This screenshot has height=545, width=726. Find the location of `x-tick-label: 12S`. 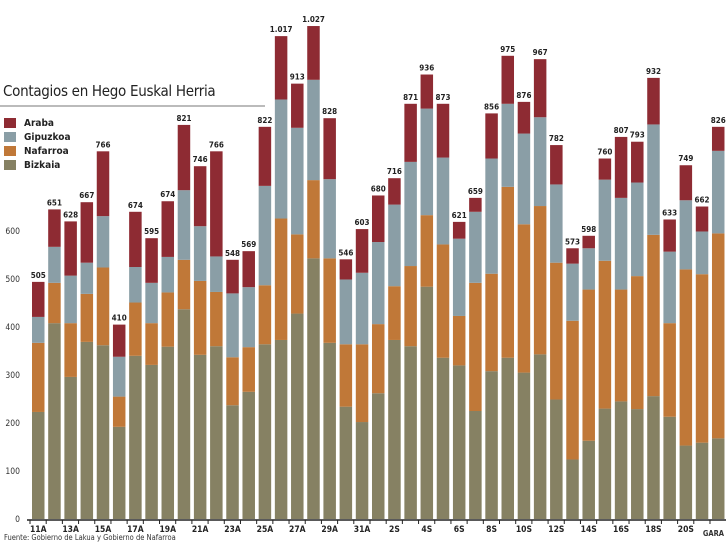

x-tick-label: 12S is located at coordinates (556, 530).